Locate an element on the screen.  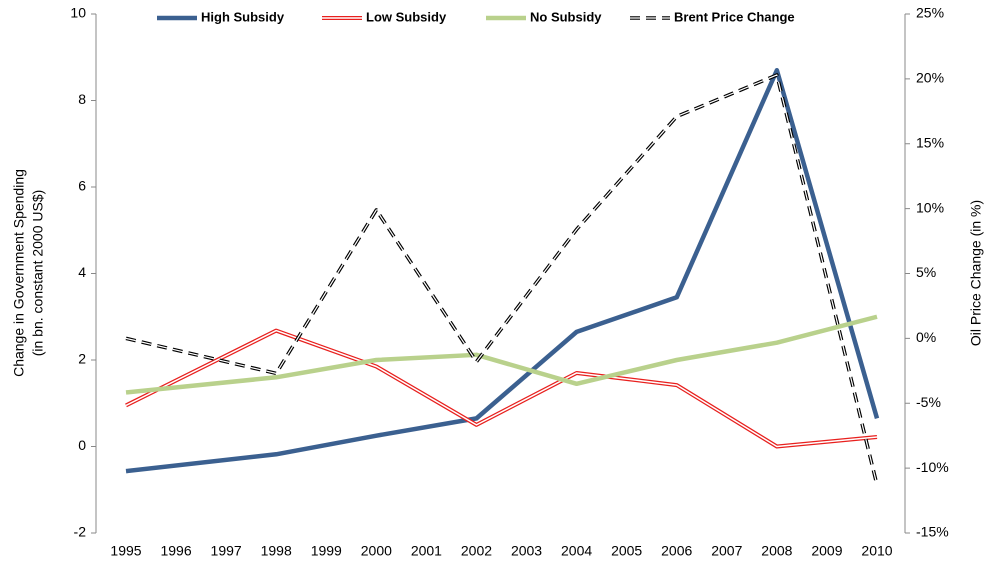
legend-label: Brent Price Change is located at coordinates (734, 16).